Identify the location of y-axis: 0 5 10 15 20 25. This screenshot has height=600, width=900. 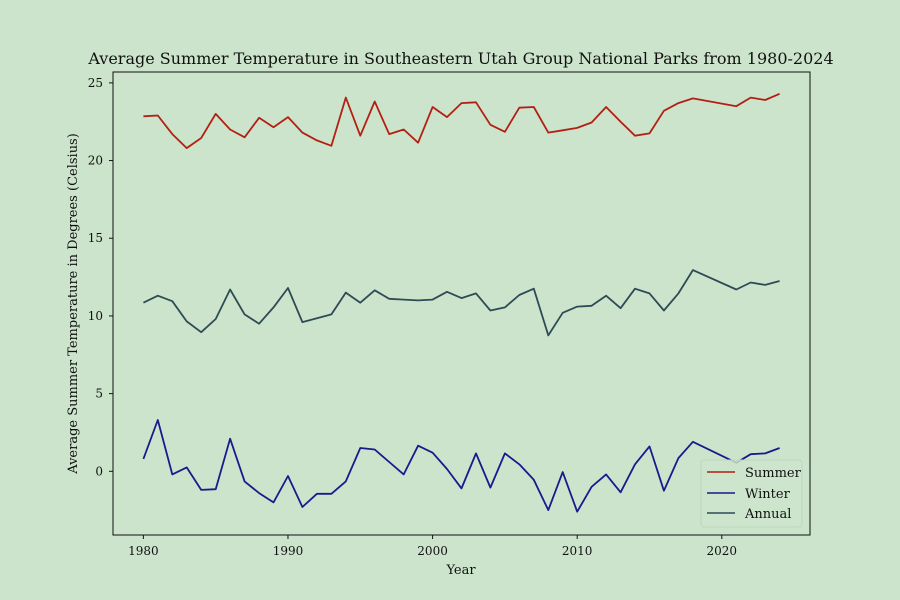
(100, 277).